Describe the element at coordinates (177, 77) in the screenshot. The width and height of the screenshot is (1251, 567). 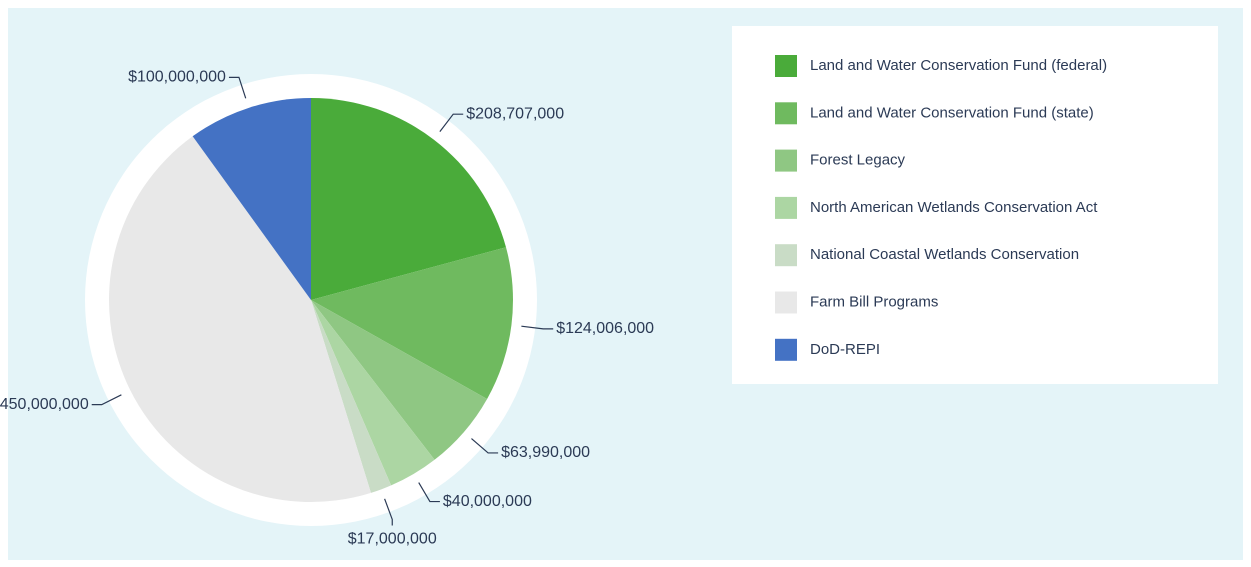
I see `data-label: $100,000,000` at that location.